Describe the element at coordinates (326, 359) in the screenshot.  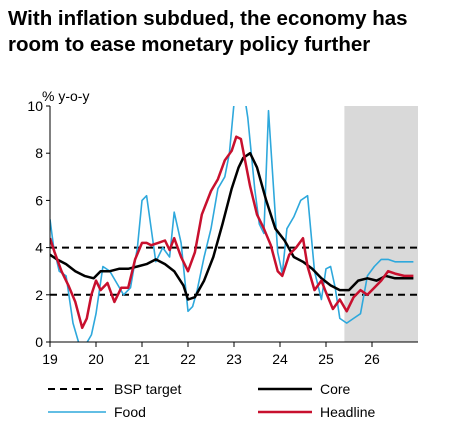
I see `x-tick-label: 25` at that location.